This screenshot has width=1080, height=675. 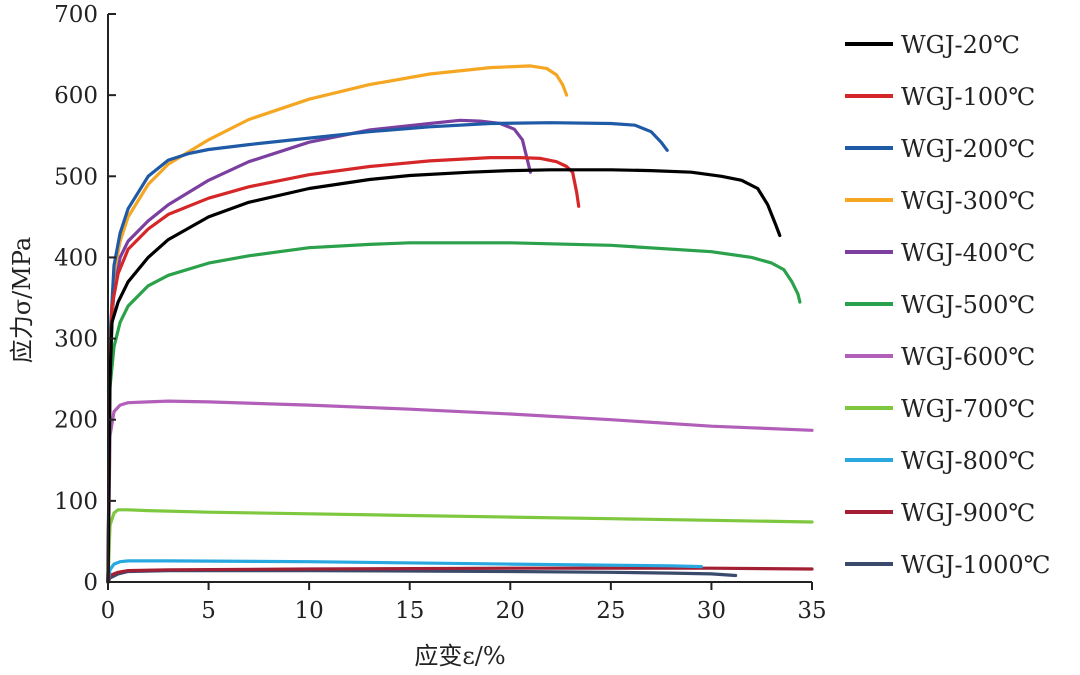 What do you see at coordinates (464, 603) in the screenshot?
I see `x-ticks: 0 5 10 15 20 25 30 35` at bounding box center [464, 603].